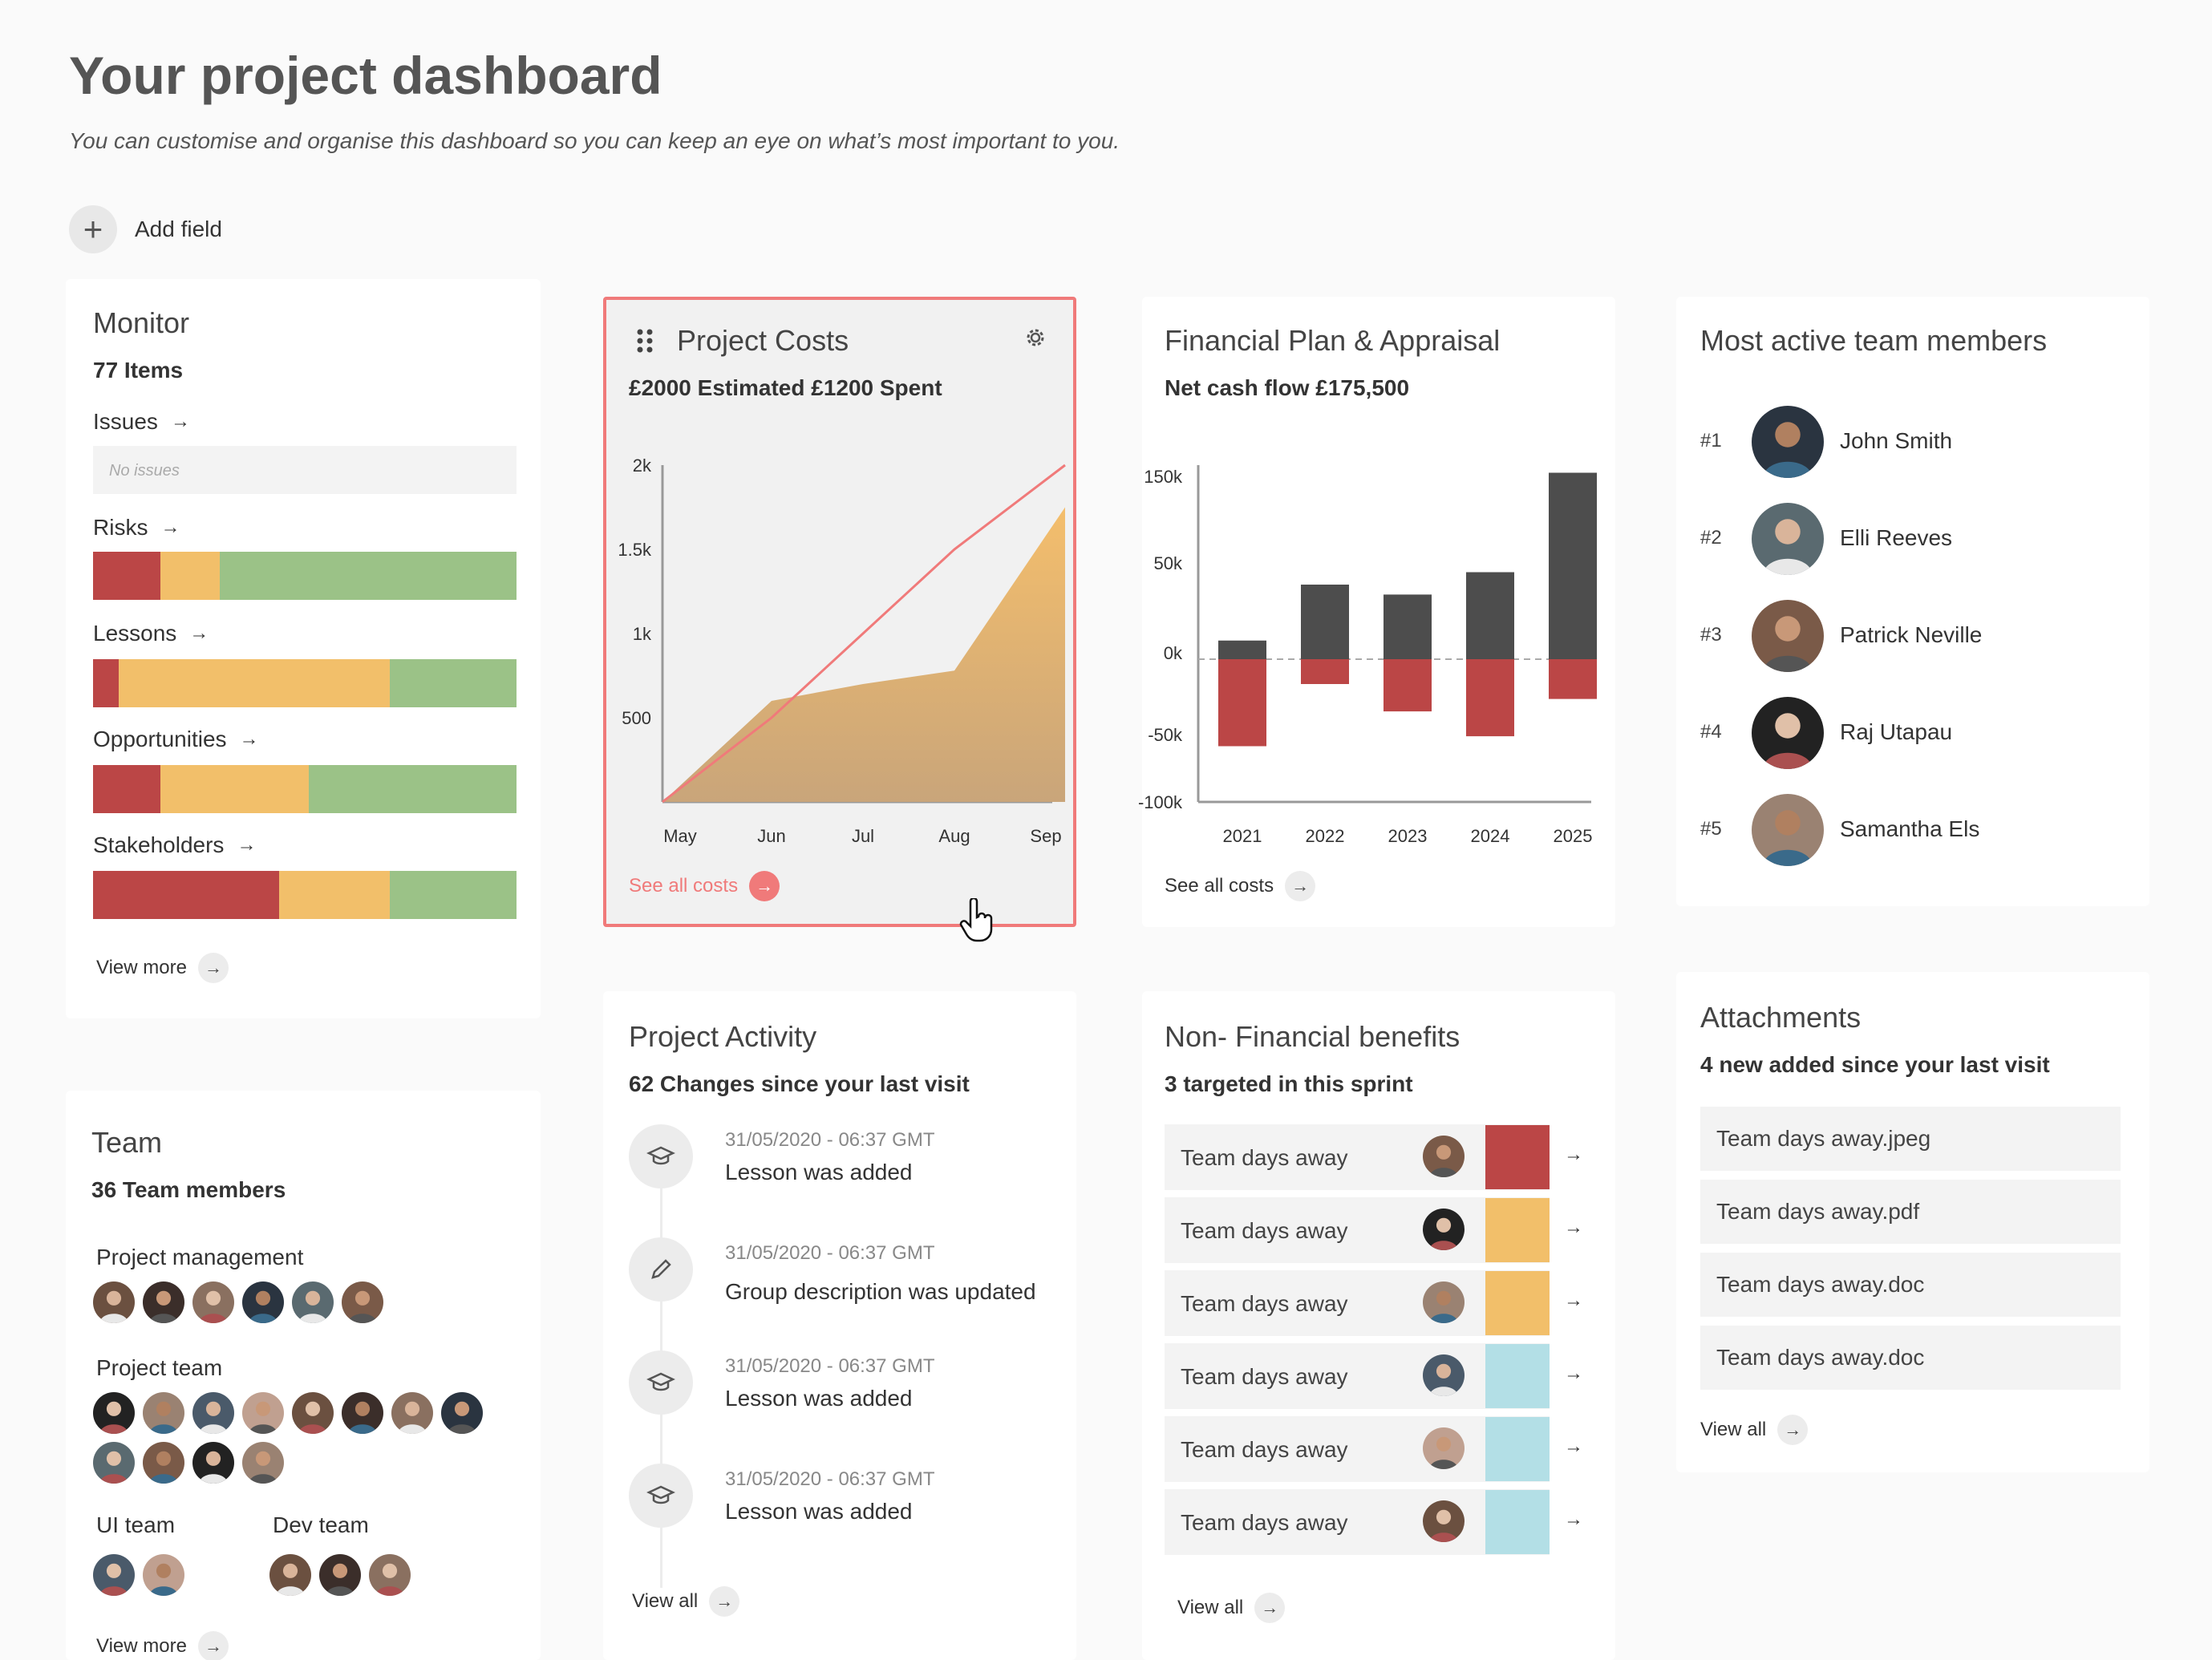  What do you see at coordinates (686, 1601) in the screenshot?
I see `activity-view-all-button: View all →` at bounding box center [686, 1601].